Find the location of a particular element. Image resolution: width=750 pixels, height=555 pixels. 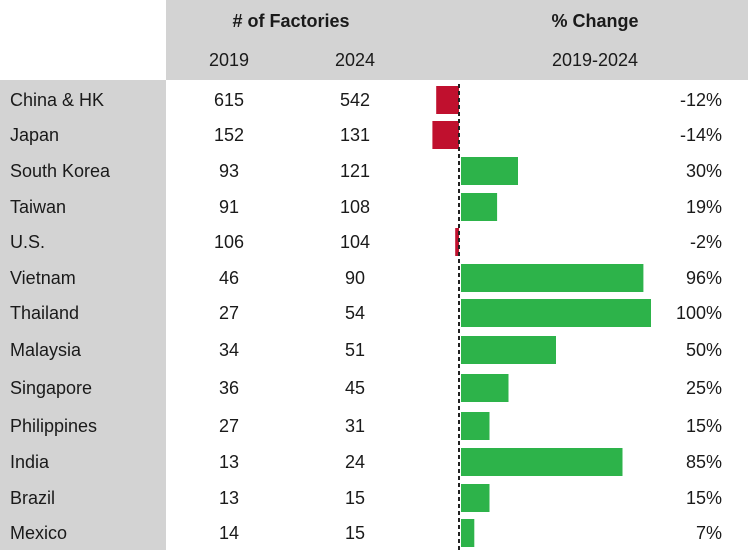

change-range-header: 2019-2024 is located at coordinates (595, 60).